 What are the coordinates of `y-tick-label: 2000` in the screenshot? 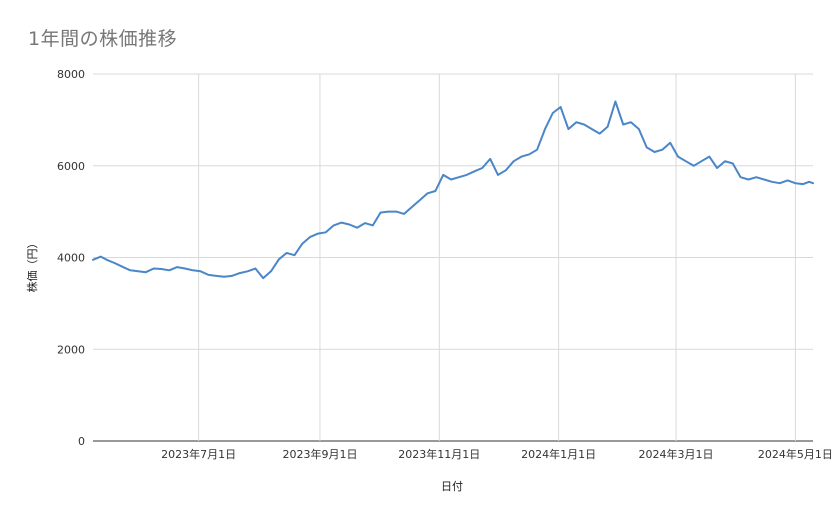 It's located at (71, 349).